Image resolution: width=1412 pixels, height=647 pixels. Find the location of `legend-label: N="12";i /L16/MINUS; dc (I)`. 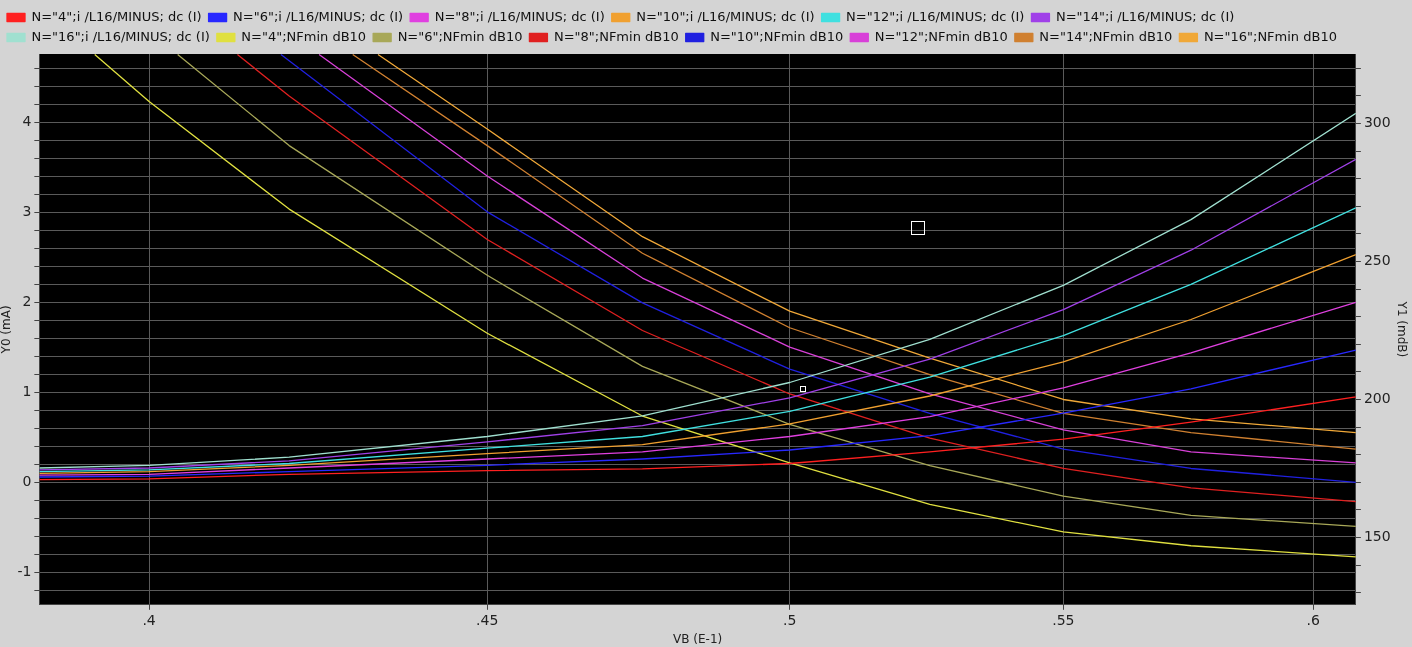

legend-label: N="12";i /L16/MINUS; dc (I) is located at coordinates (935, 16).